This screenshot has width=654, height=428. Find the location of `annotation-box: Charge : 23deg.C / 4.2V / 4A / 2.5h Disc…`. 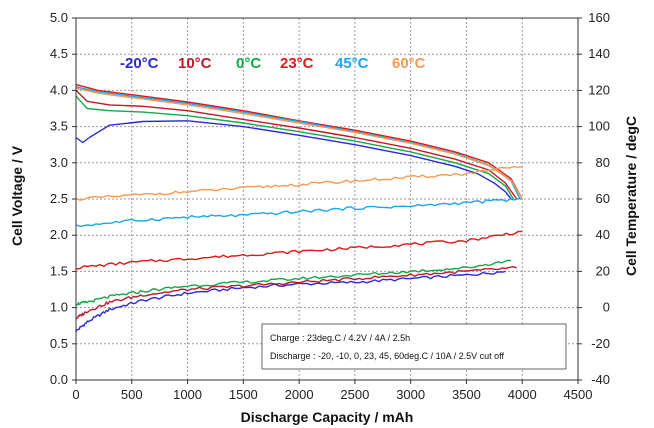

annotation-box: Charge : 23deg.C / 4.2V / 4A / 2.5h Disc… is located at coordinates (414, 346).